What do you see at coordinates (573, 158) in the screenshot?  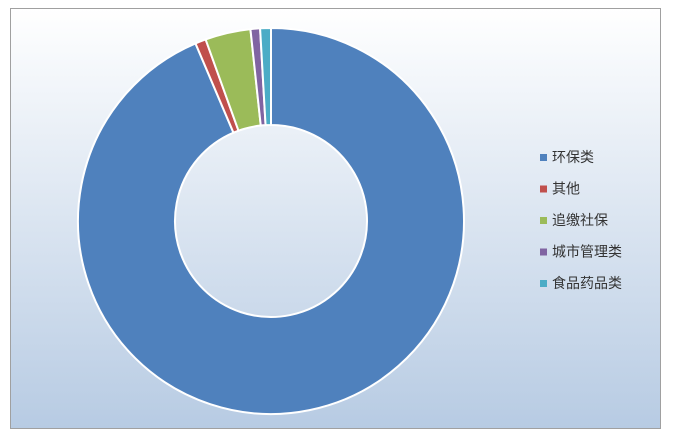 I see `legend-label: 环保类` at bounding box center [573, 158].